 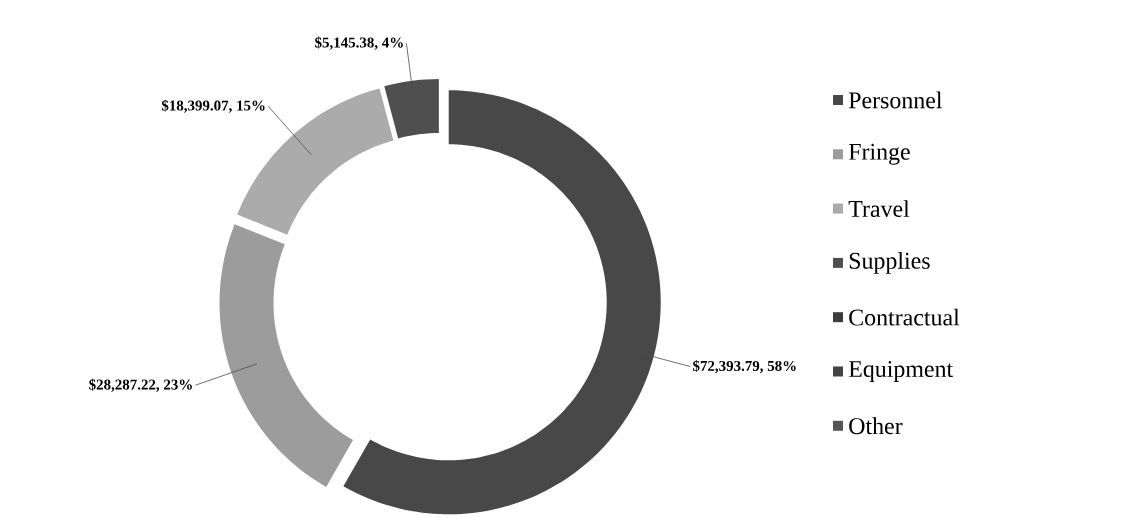 I want to click on legend-label: Equipment, so click(x=901, y=371).